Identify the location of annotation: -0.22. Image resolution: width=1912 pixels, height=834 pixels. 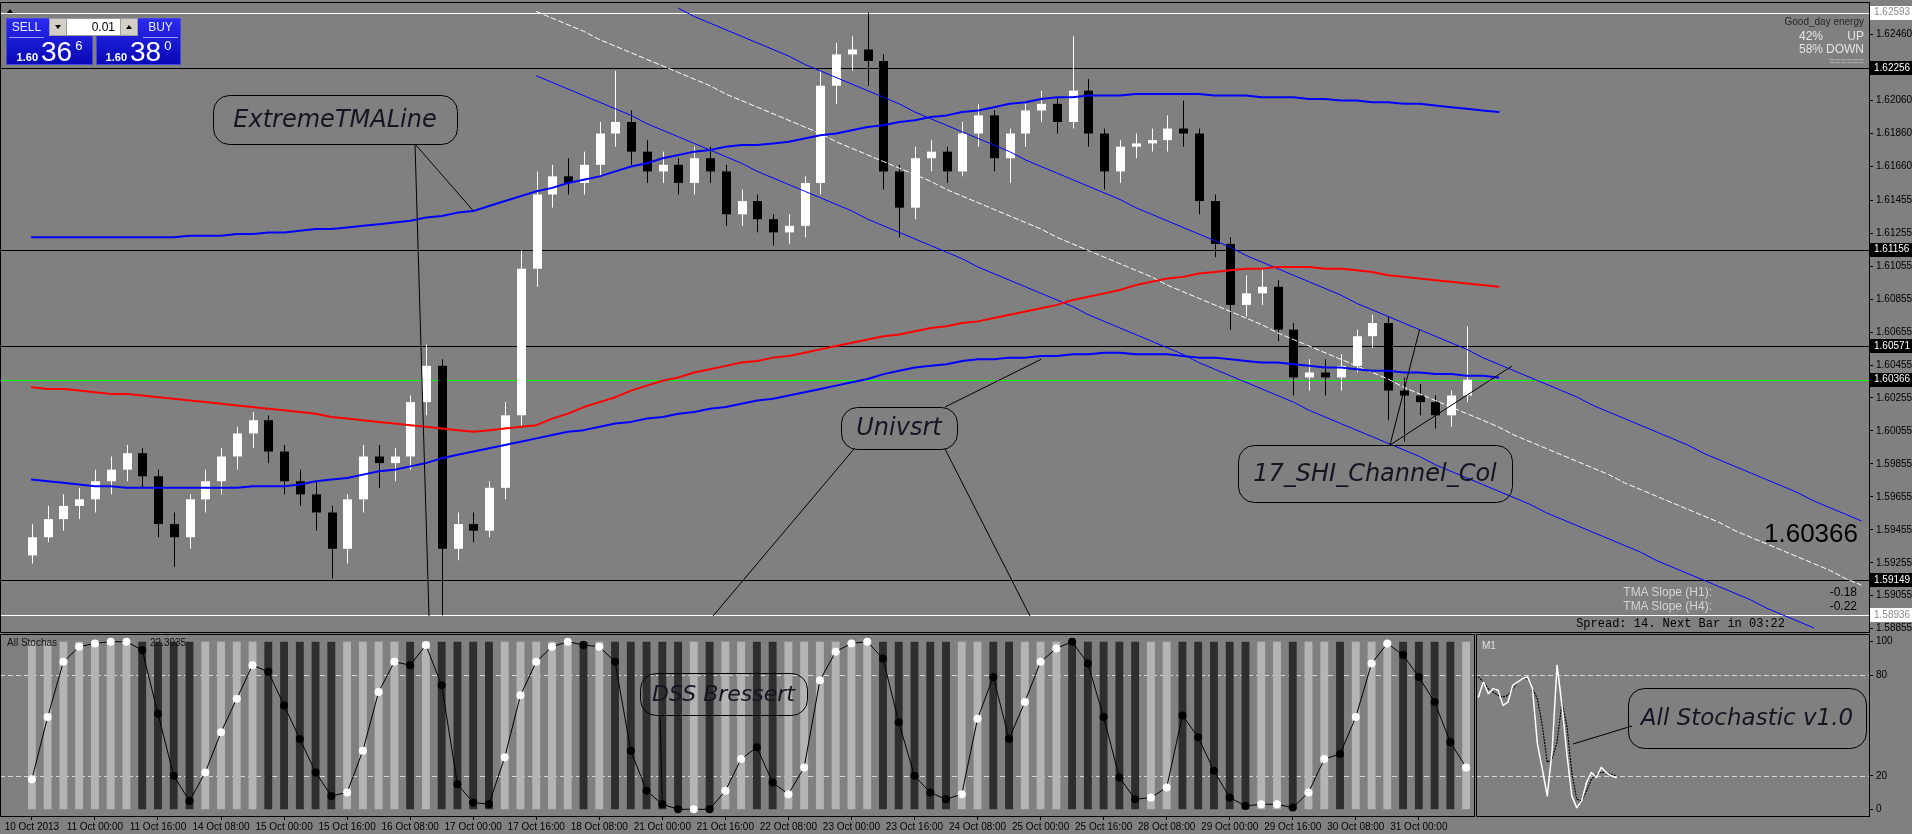
(1843, 606).